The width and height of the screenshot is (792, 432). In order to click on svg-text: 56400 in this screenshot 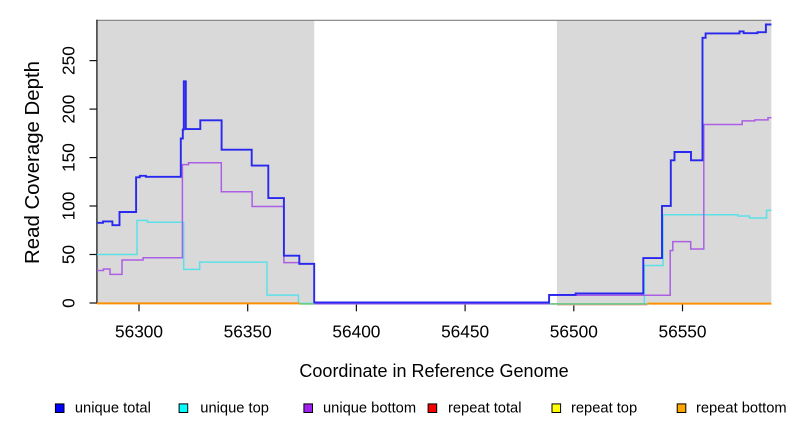, I will do `click(356, 332)`.